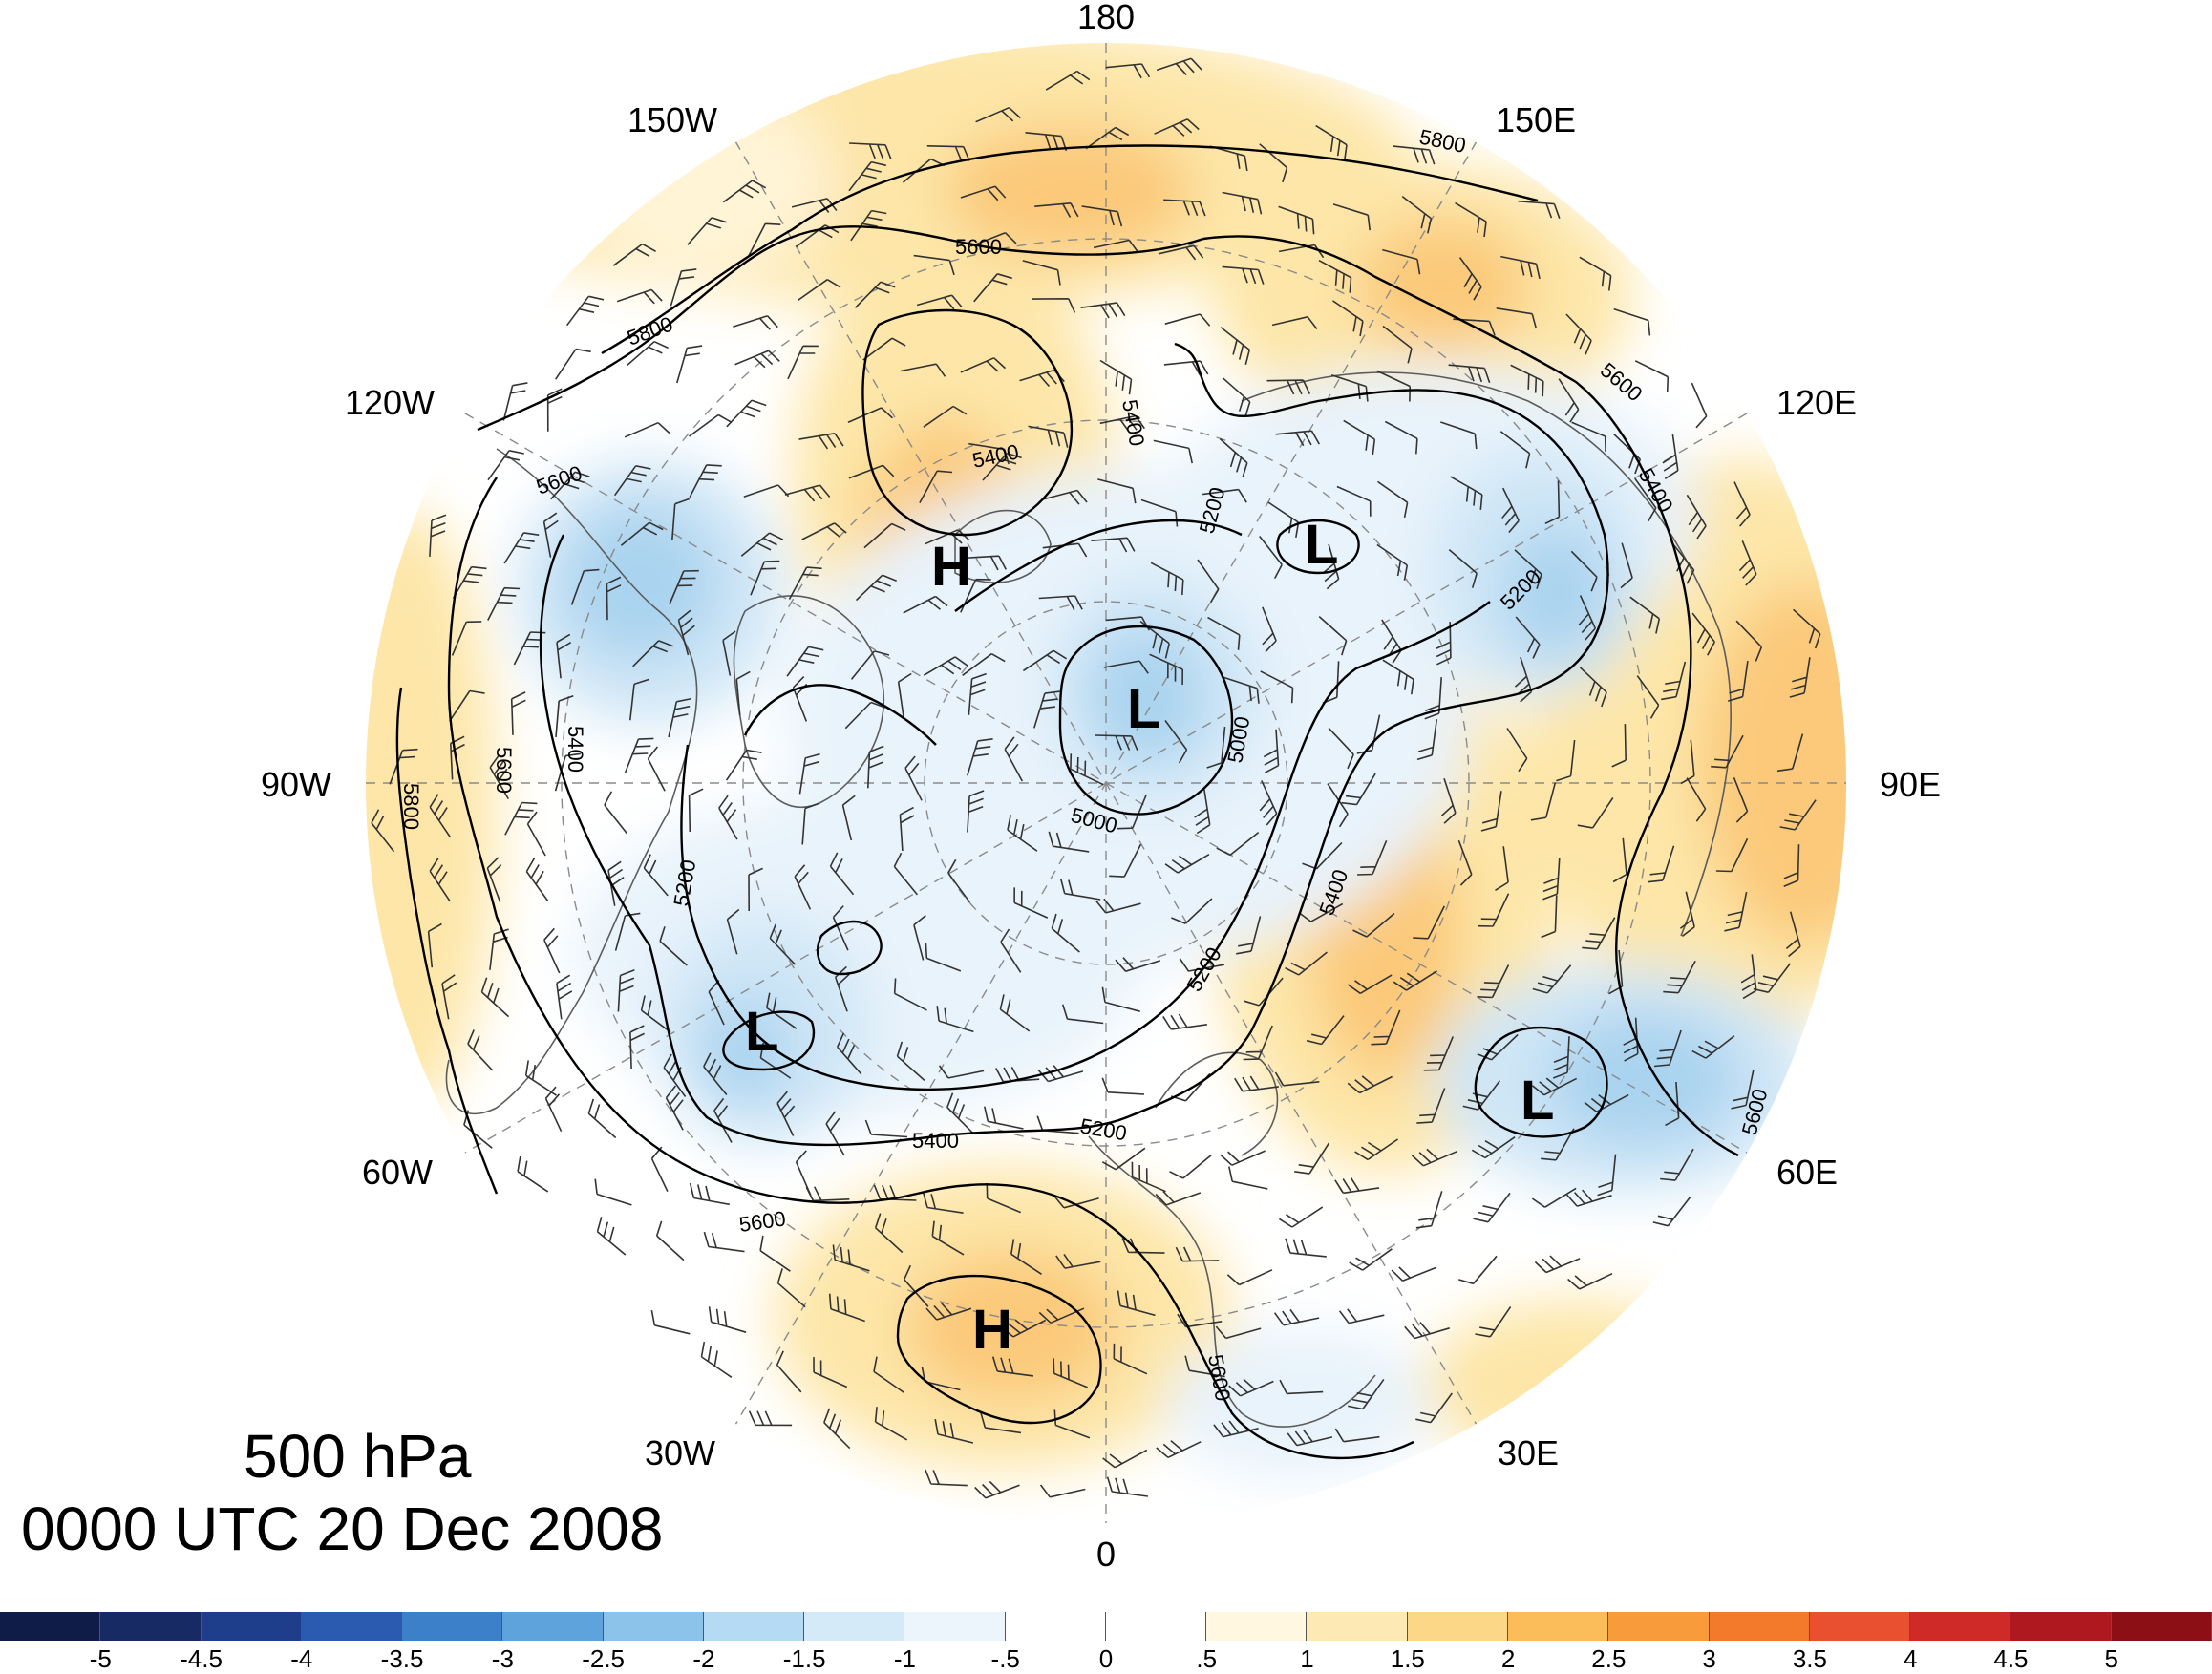 The width and height of the screenshot is (2212, 1674). Describe the element at coordinates (604, 1658) in the screenshot. I see `colorbar-tick-label: -2.5` at that location.